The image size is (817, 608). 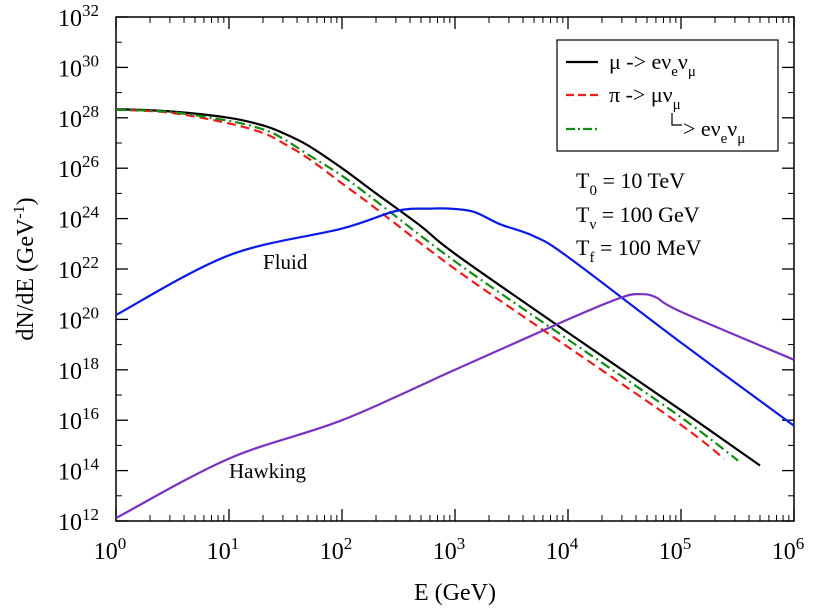 I want to click on x-tick-label: 10¹, so click(x=223, y=549).